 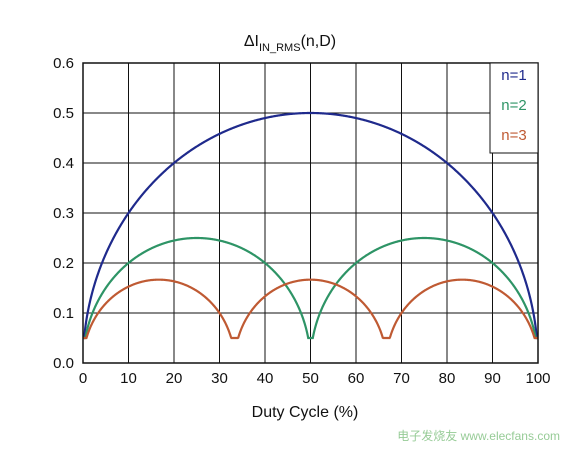 I want to click on y-tick-label: 0.4, so click(x=63, y=163).